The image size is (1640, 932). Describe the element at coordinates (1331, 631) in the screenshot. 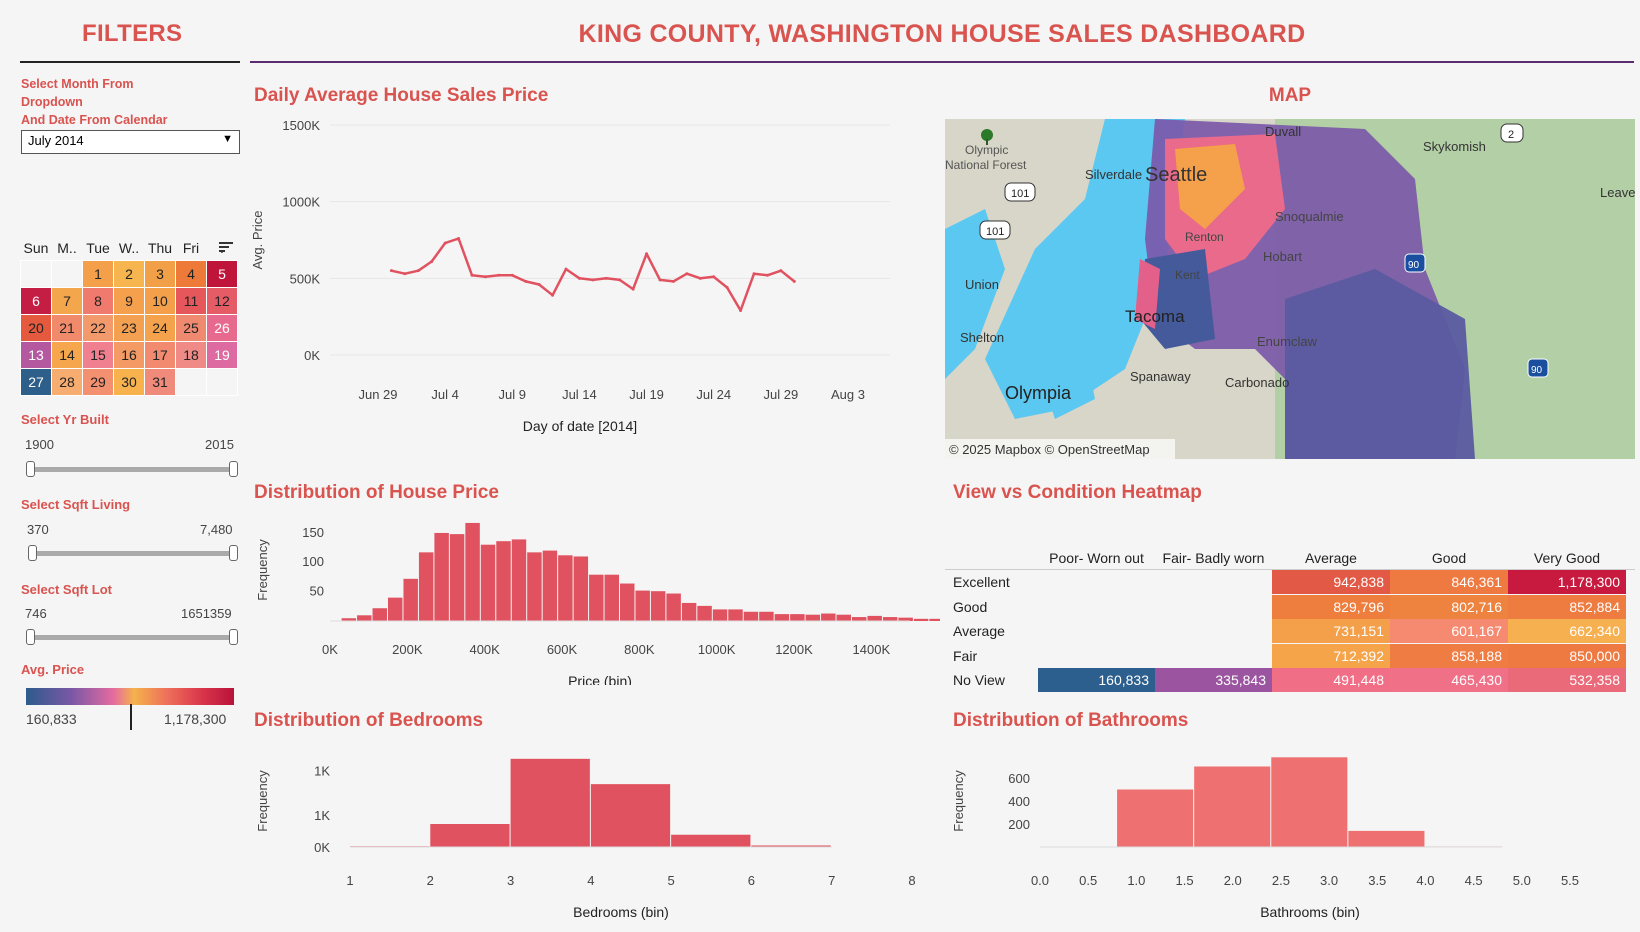

I see `heatmap-cell: 731,151` at that location.